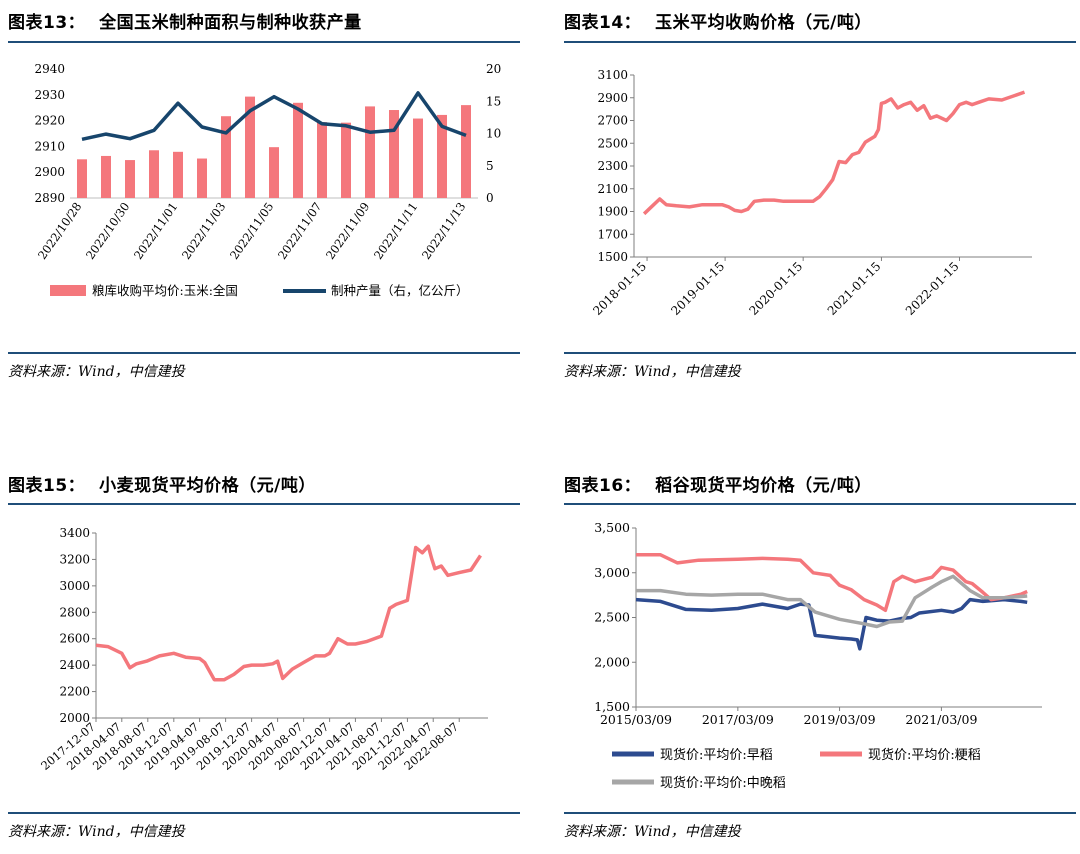 This screenshot has height=854, width=1080. What do you see at coordinates (251, 231) in the screenshot?
I see `x-tick-label: 2022/11/05` at bounding box center [251, 231].